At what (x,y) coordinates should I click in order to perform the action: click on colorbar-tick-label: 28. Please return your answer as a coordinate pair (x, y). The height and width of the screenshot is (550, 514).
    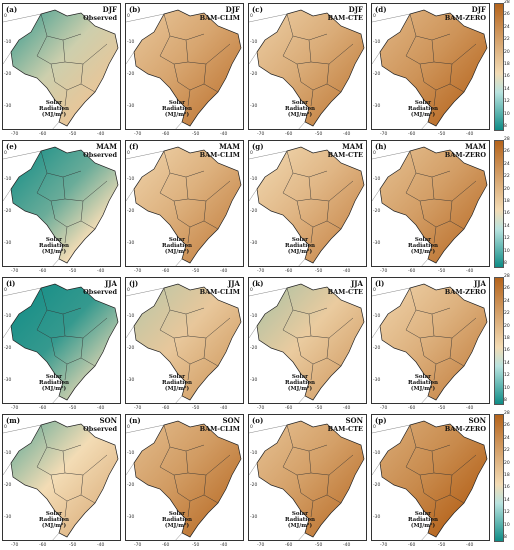
    Looking at the image, I should click on (507, 2).